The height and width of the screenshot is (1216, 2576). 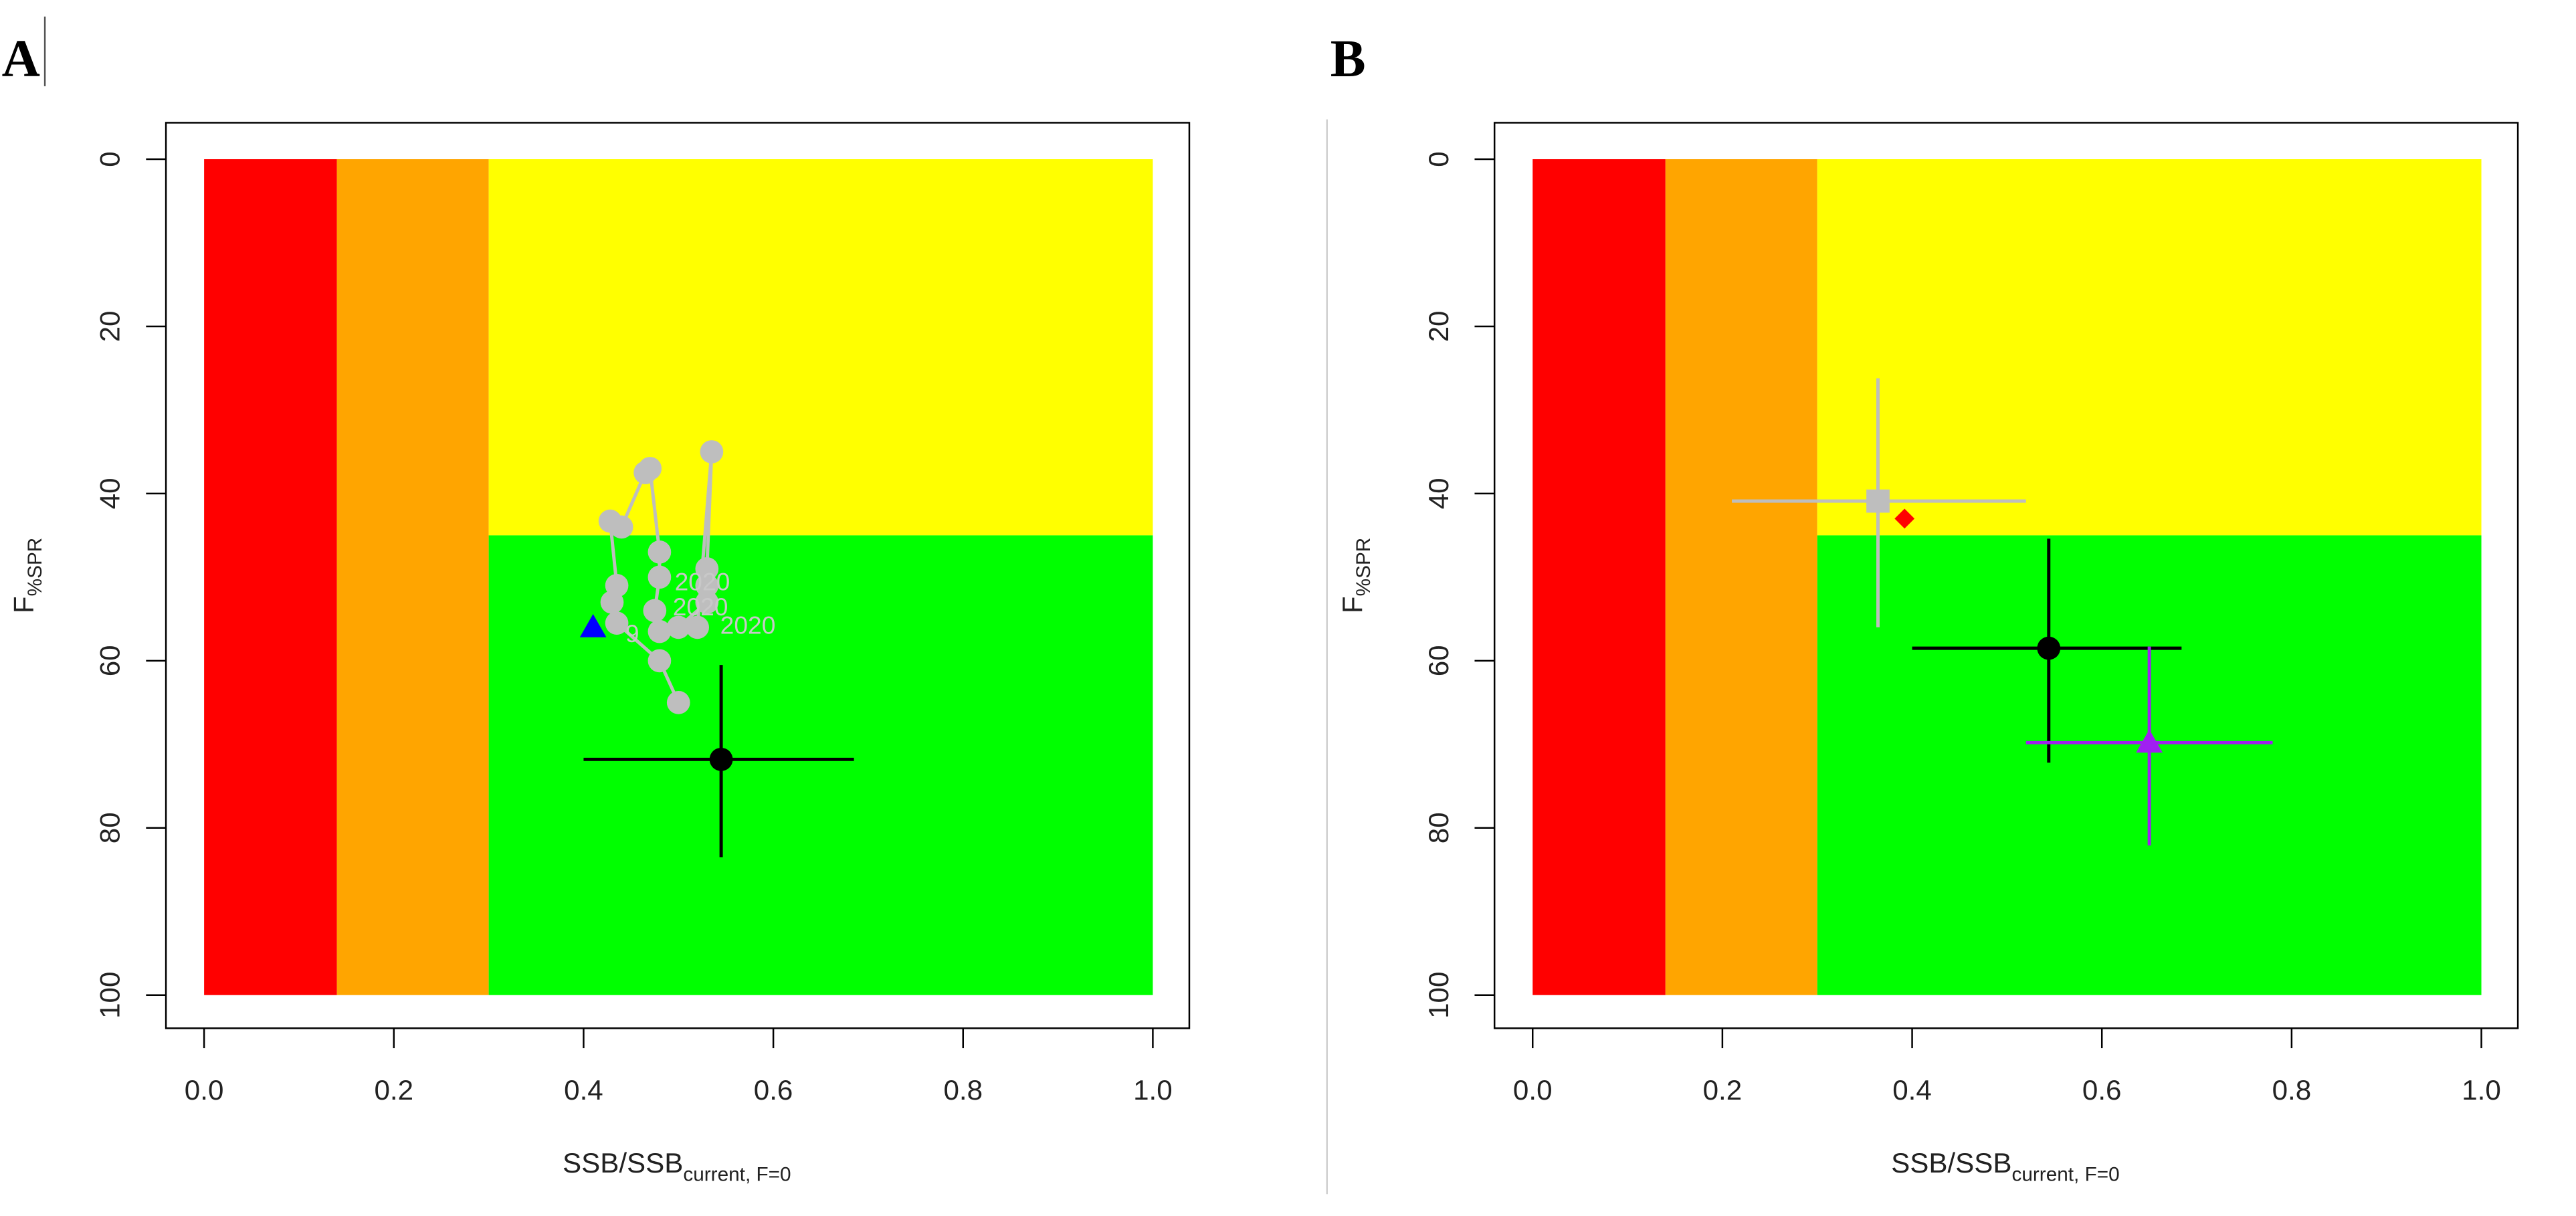 I want to click on panel-label: B, so click(x=1348, y=59).